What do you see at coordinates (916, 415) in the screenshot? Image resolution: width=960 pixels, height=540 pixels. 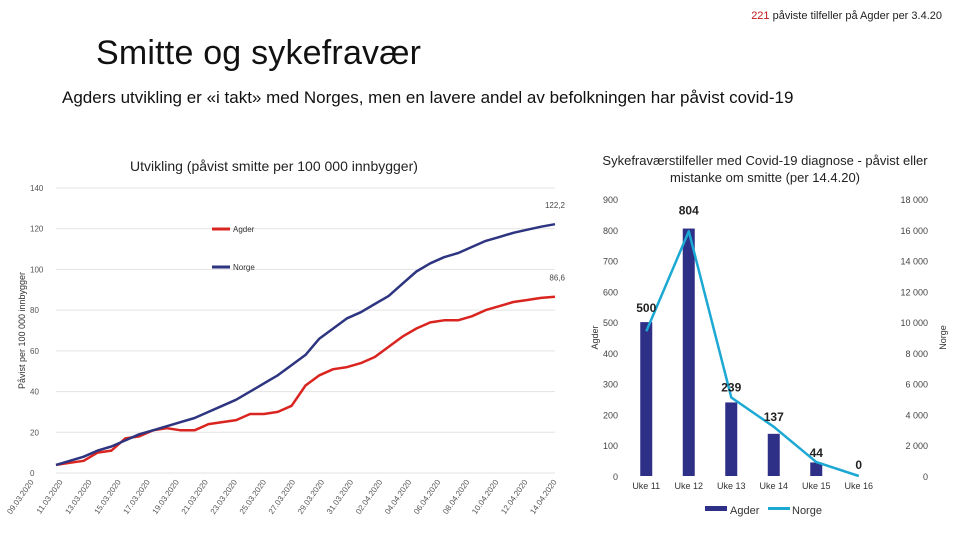 I see `y2-tick-label: 4 000` at bounding box center [916, 415].